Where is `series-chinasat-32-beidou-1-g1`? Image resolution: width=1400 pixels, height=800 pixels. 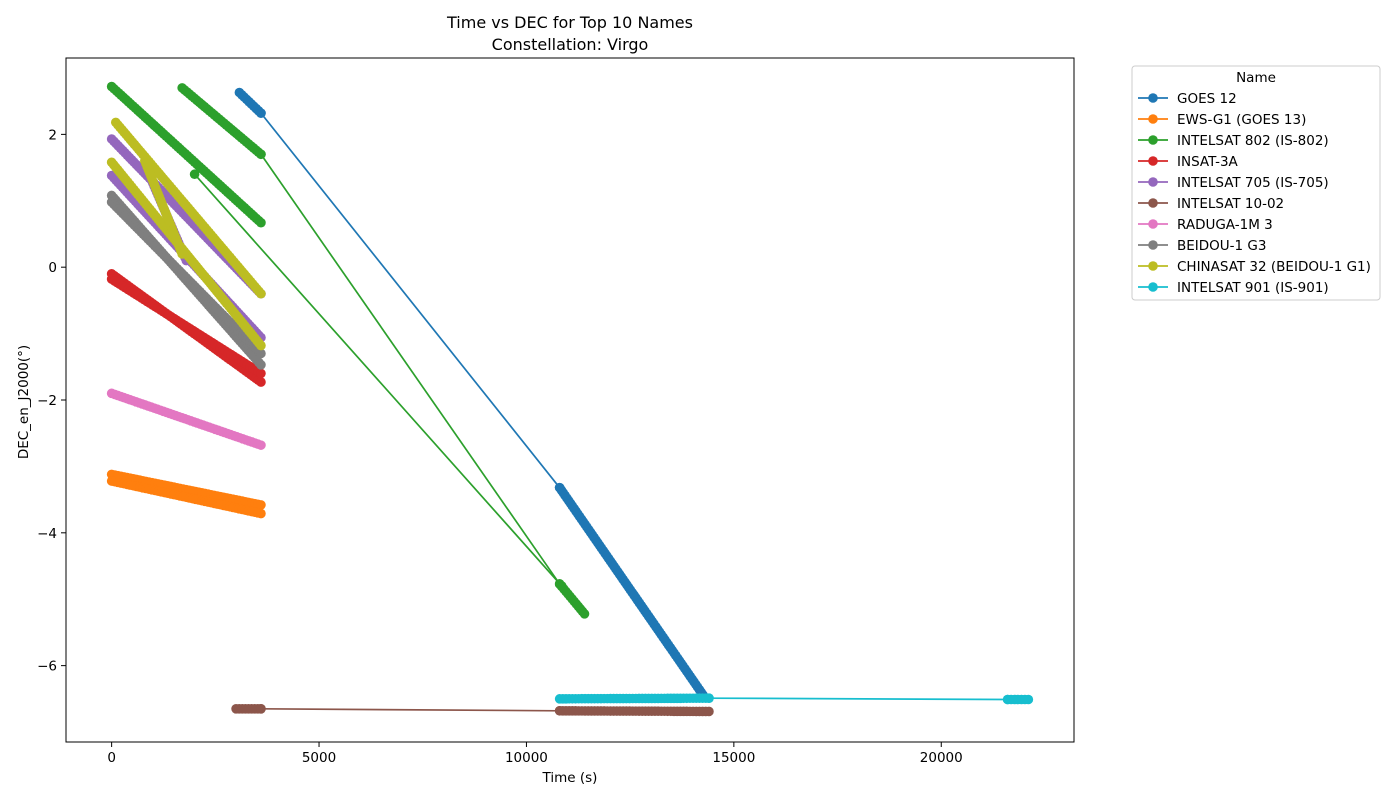 series-chinasat-32-beidou-1-g1 is located at coordinates (186, 234).